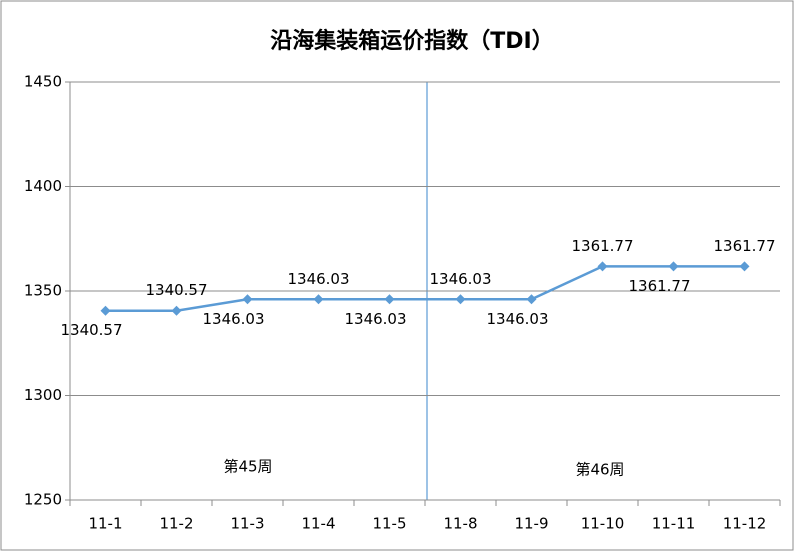 Image resolution: width=794 pixels, height=551 pixels. What do you see at coordinates (745, 524) in the screenshot?
I see `x-tick-label: 11-12` at bounding box center [745, 524].